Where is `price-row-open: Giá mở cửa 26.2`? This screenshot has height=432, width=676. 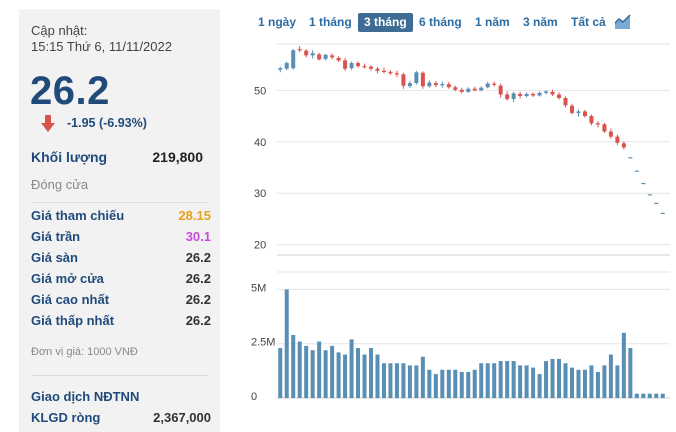 price-row-open: Giá mở cửa 26.2 is located at coordinates (121, 278).